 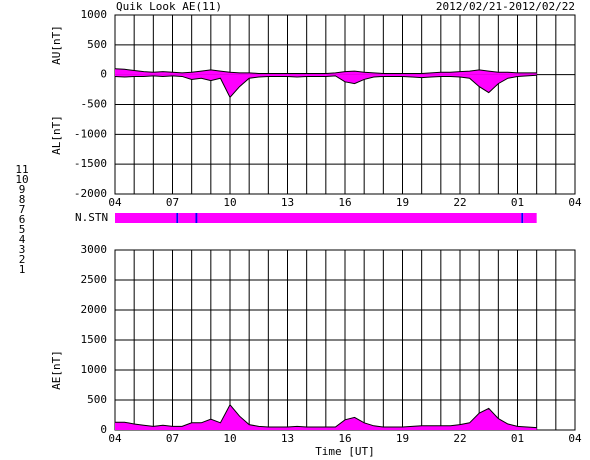 What do you see at coordinates (94, 249) in the screenshot?
I see `y-tick-label: 3000` at bounding box center [94, 249].